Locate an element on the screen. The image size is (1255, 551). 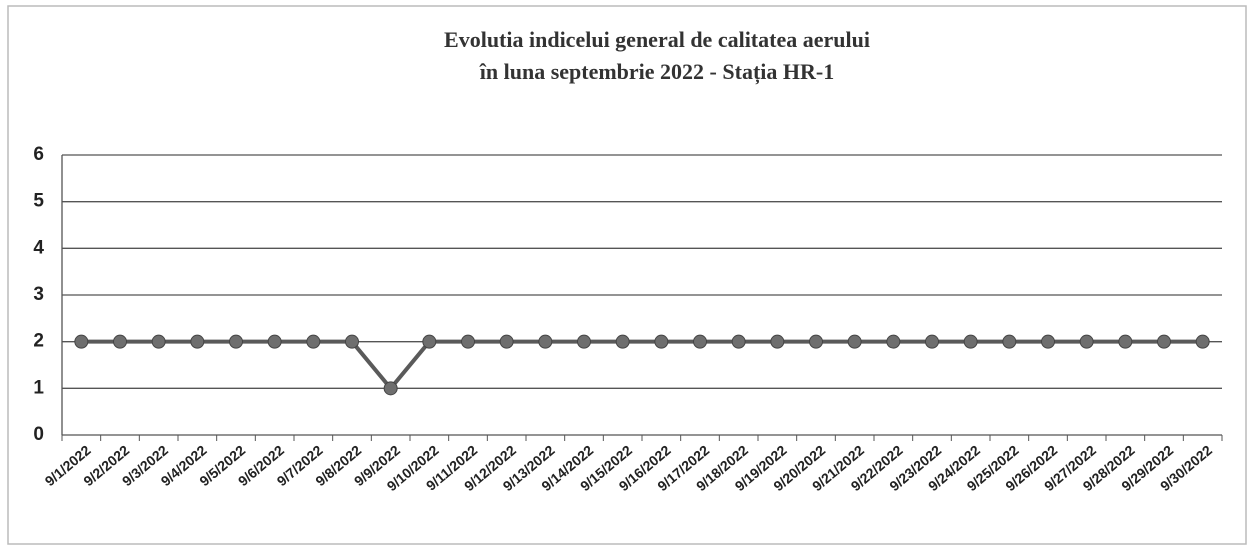
y-tick-label: 6 is located at coordinates (38, 154).